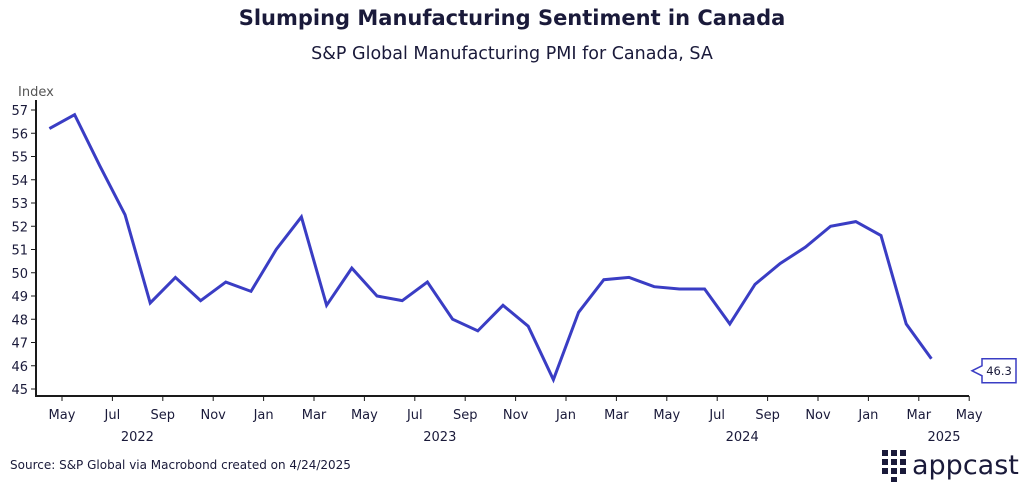 This screenshot has width=1024, height=487. What do you see at coordinates (19, 344) in the screenshot?
I see `y-tick-label: 47` at bounding box center [19, 344].